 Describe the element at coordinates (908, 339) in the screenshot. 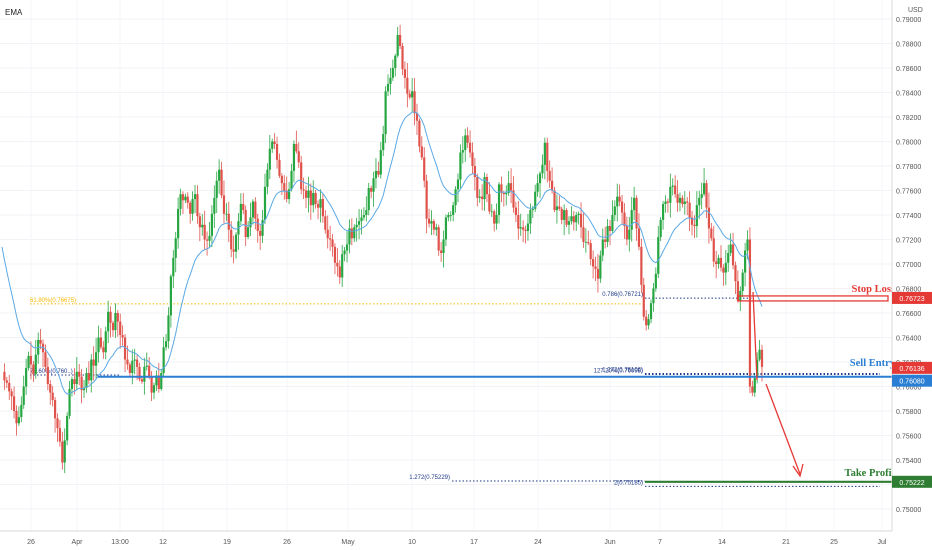

I see `y-tick-label: 0.76400` at that location.